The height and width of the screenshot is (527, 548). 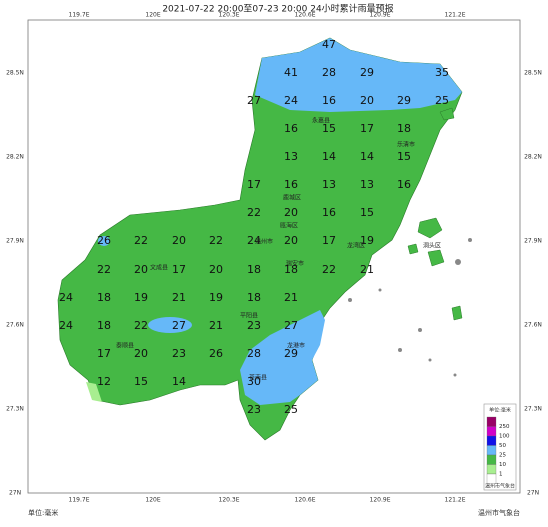 What do you see at coordinates (264, 242) in the screenshot?
I see `place-name: 温州市` at bounding box center [264, 242].